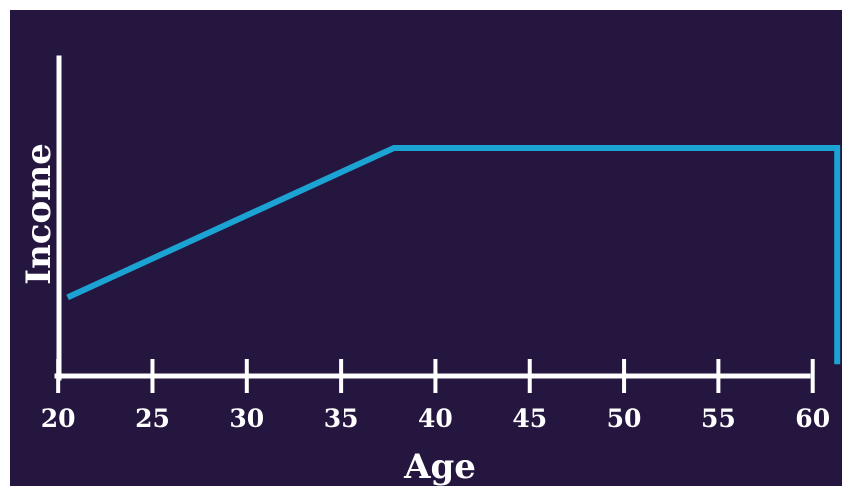  What do you see at coordinates (435, 376) in the screenshot?
I see `x-axis-ticks` at bounding box center [435, 376].